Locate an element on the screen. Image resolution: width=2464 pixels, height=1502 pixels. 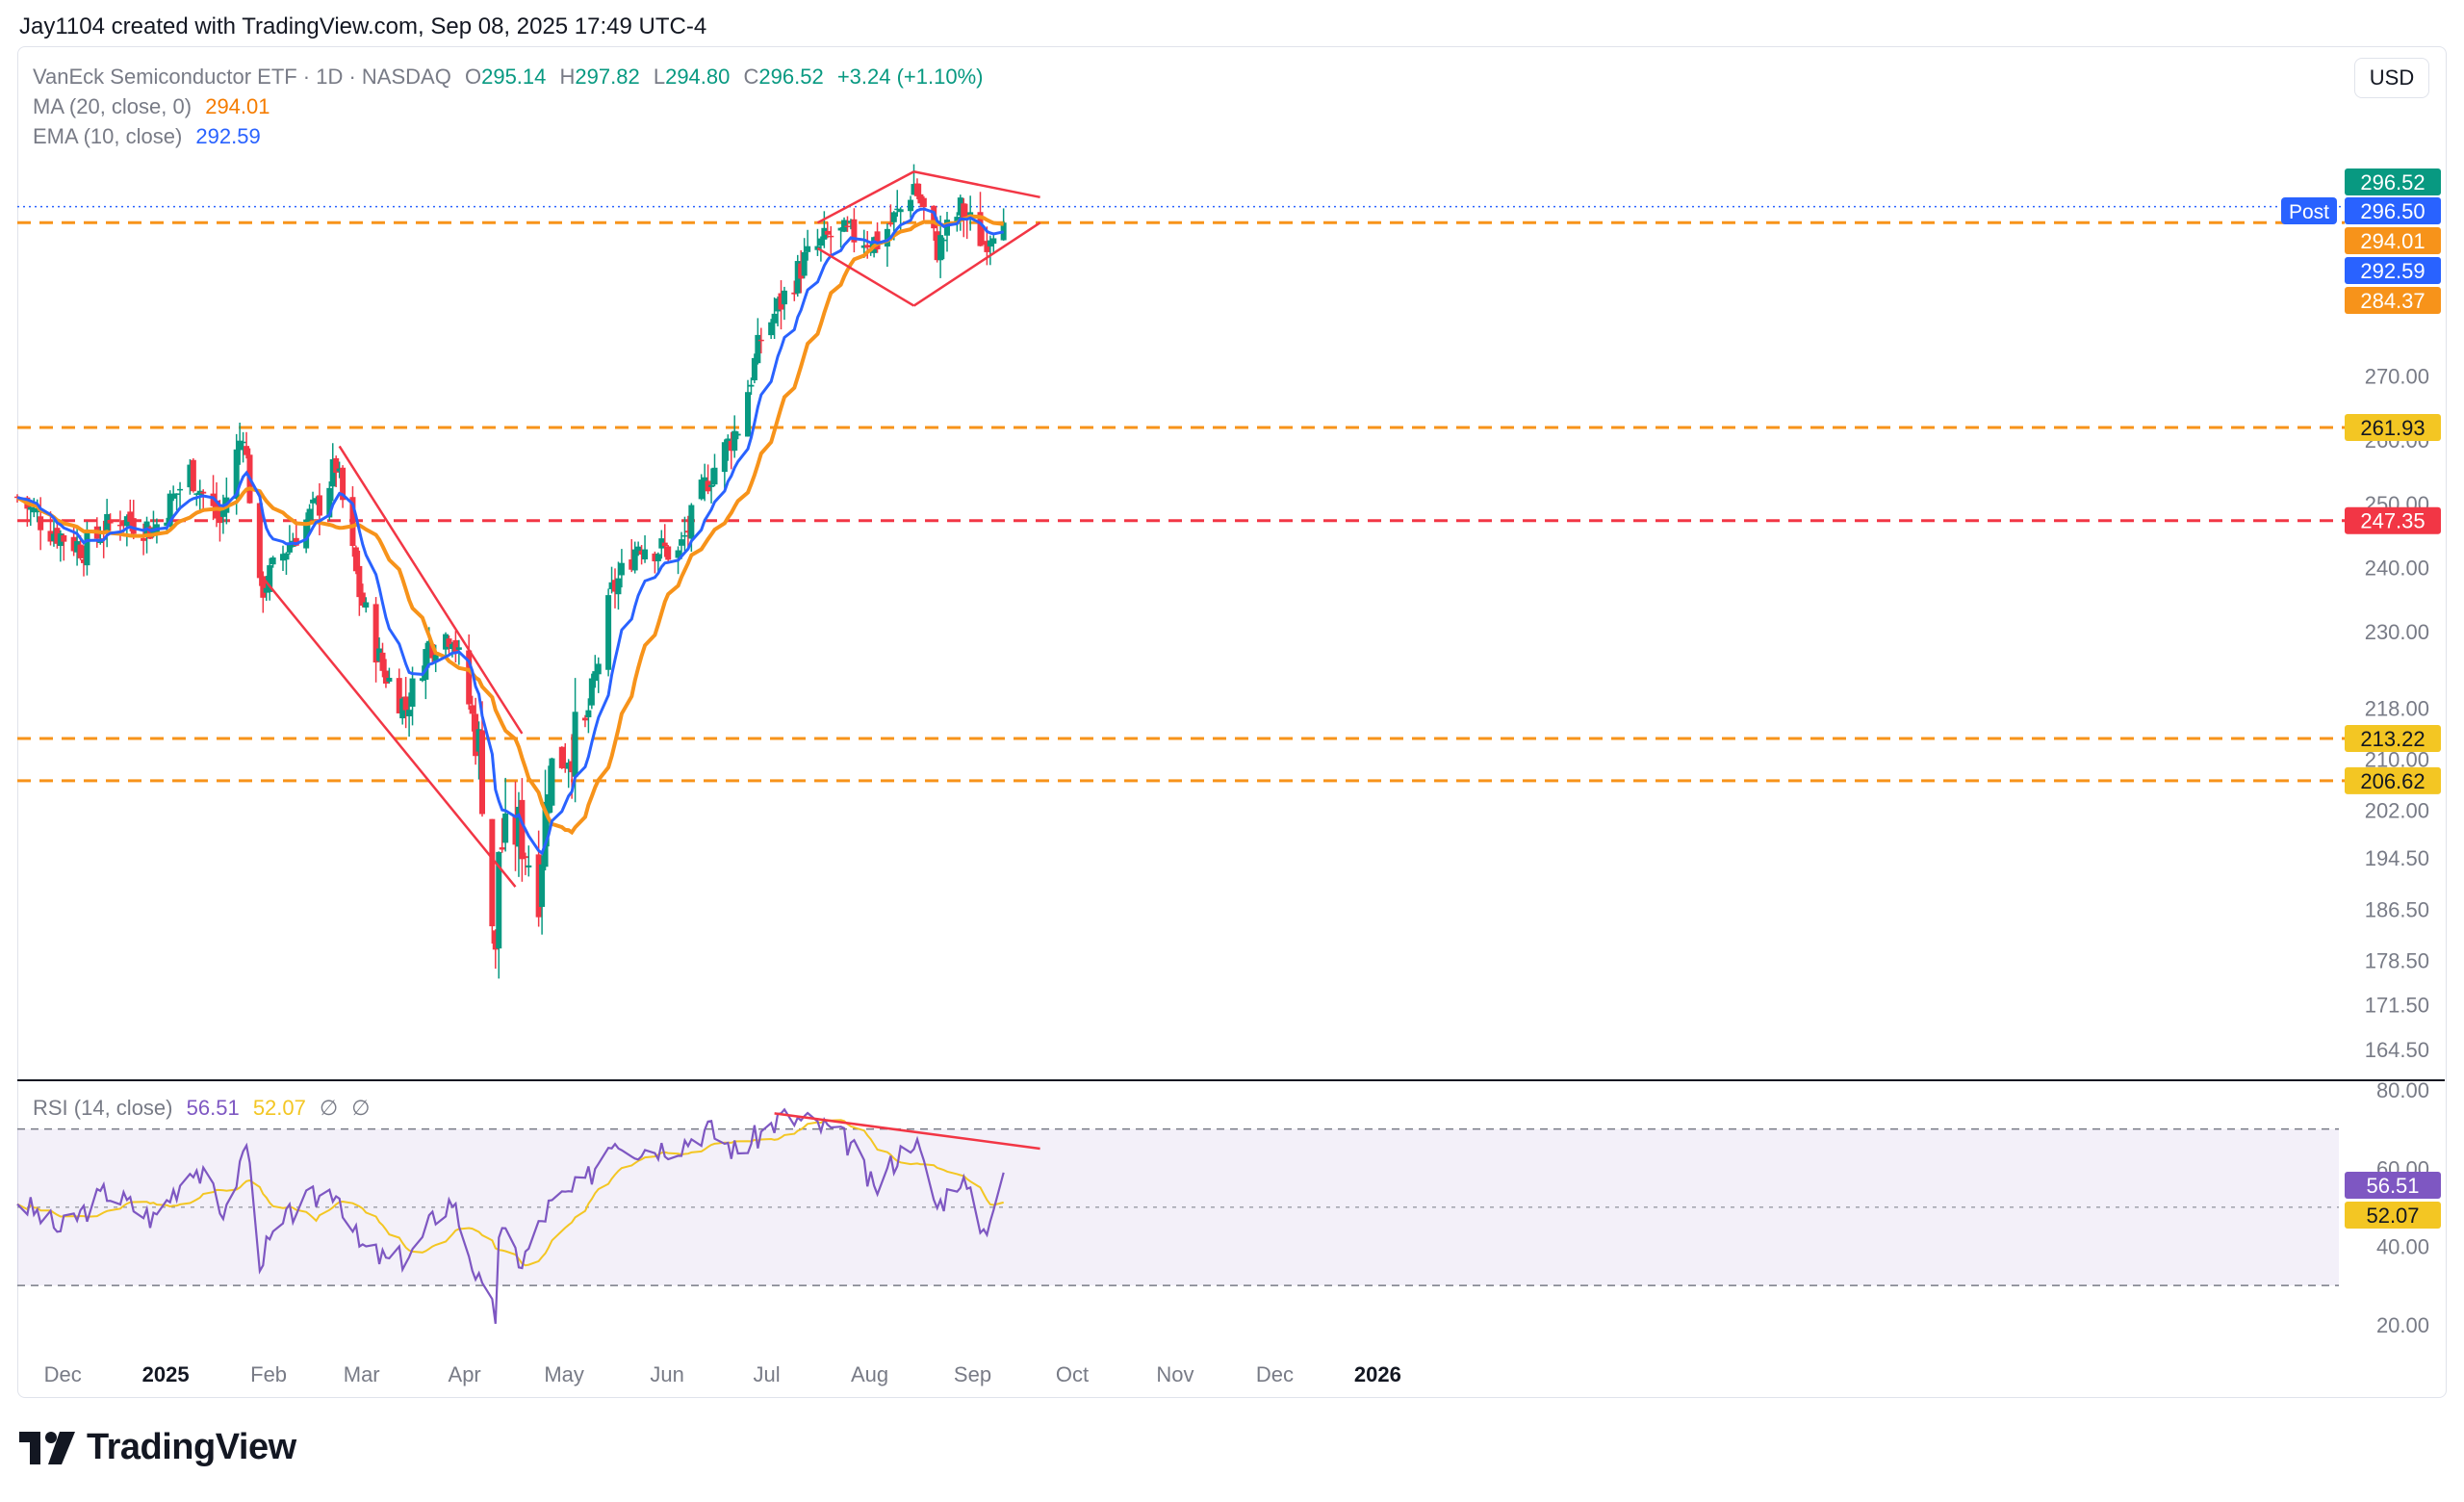
price-axis-tick-10: 186.50 is located at coordinates (2397, 909).